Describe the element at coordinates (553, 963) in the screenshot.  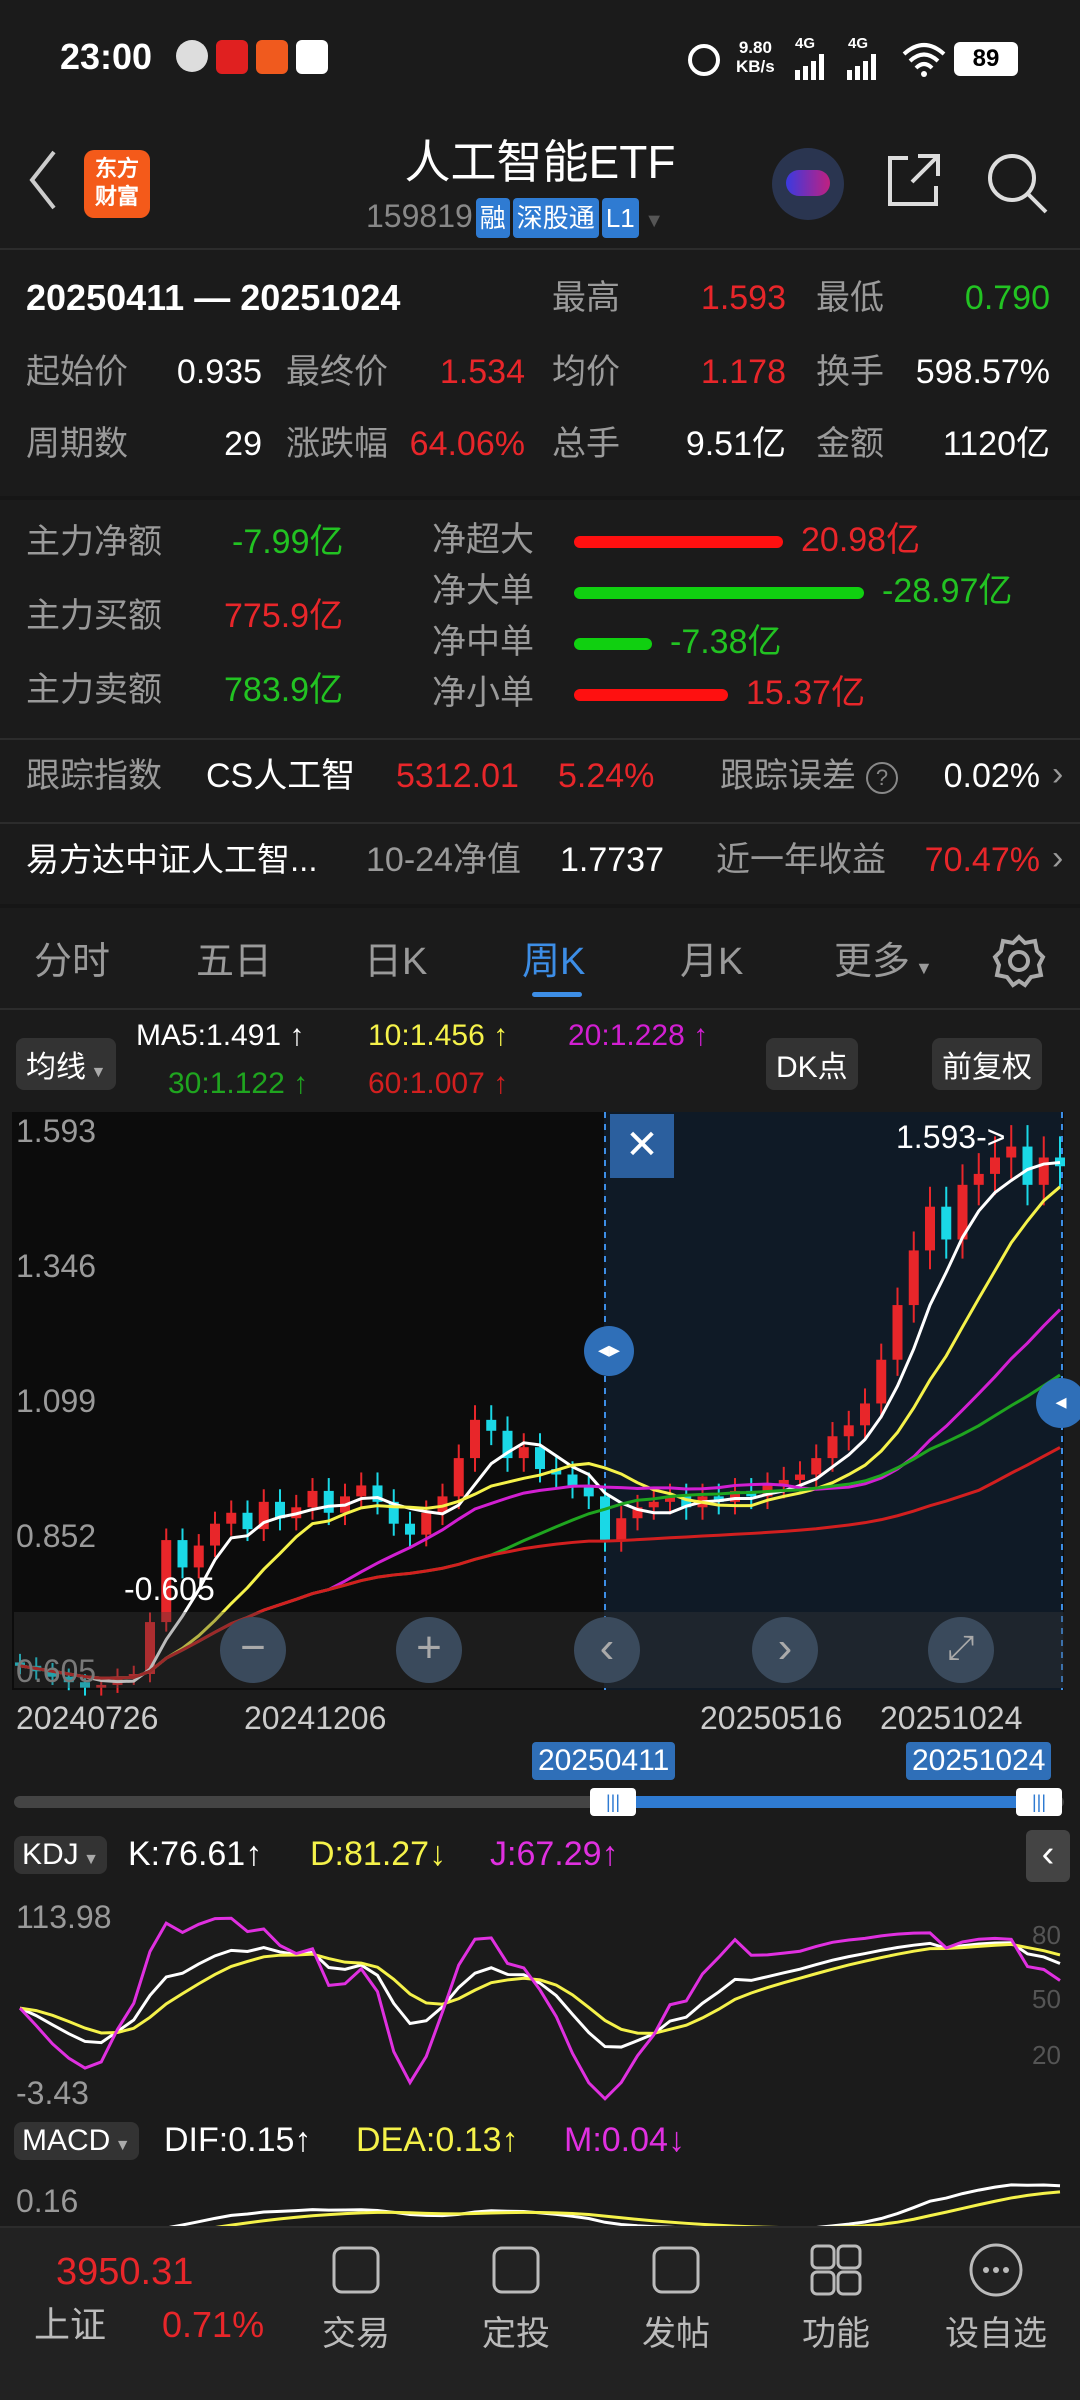
I see `tab-3: 周K` at that location.